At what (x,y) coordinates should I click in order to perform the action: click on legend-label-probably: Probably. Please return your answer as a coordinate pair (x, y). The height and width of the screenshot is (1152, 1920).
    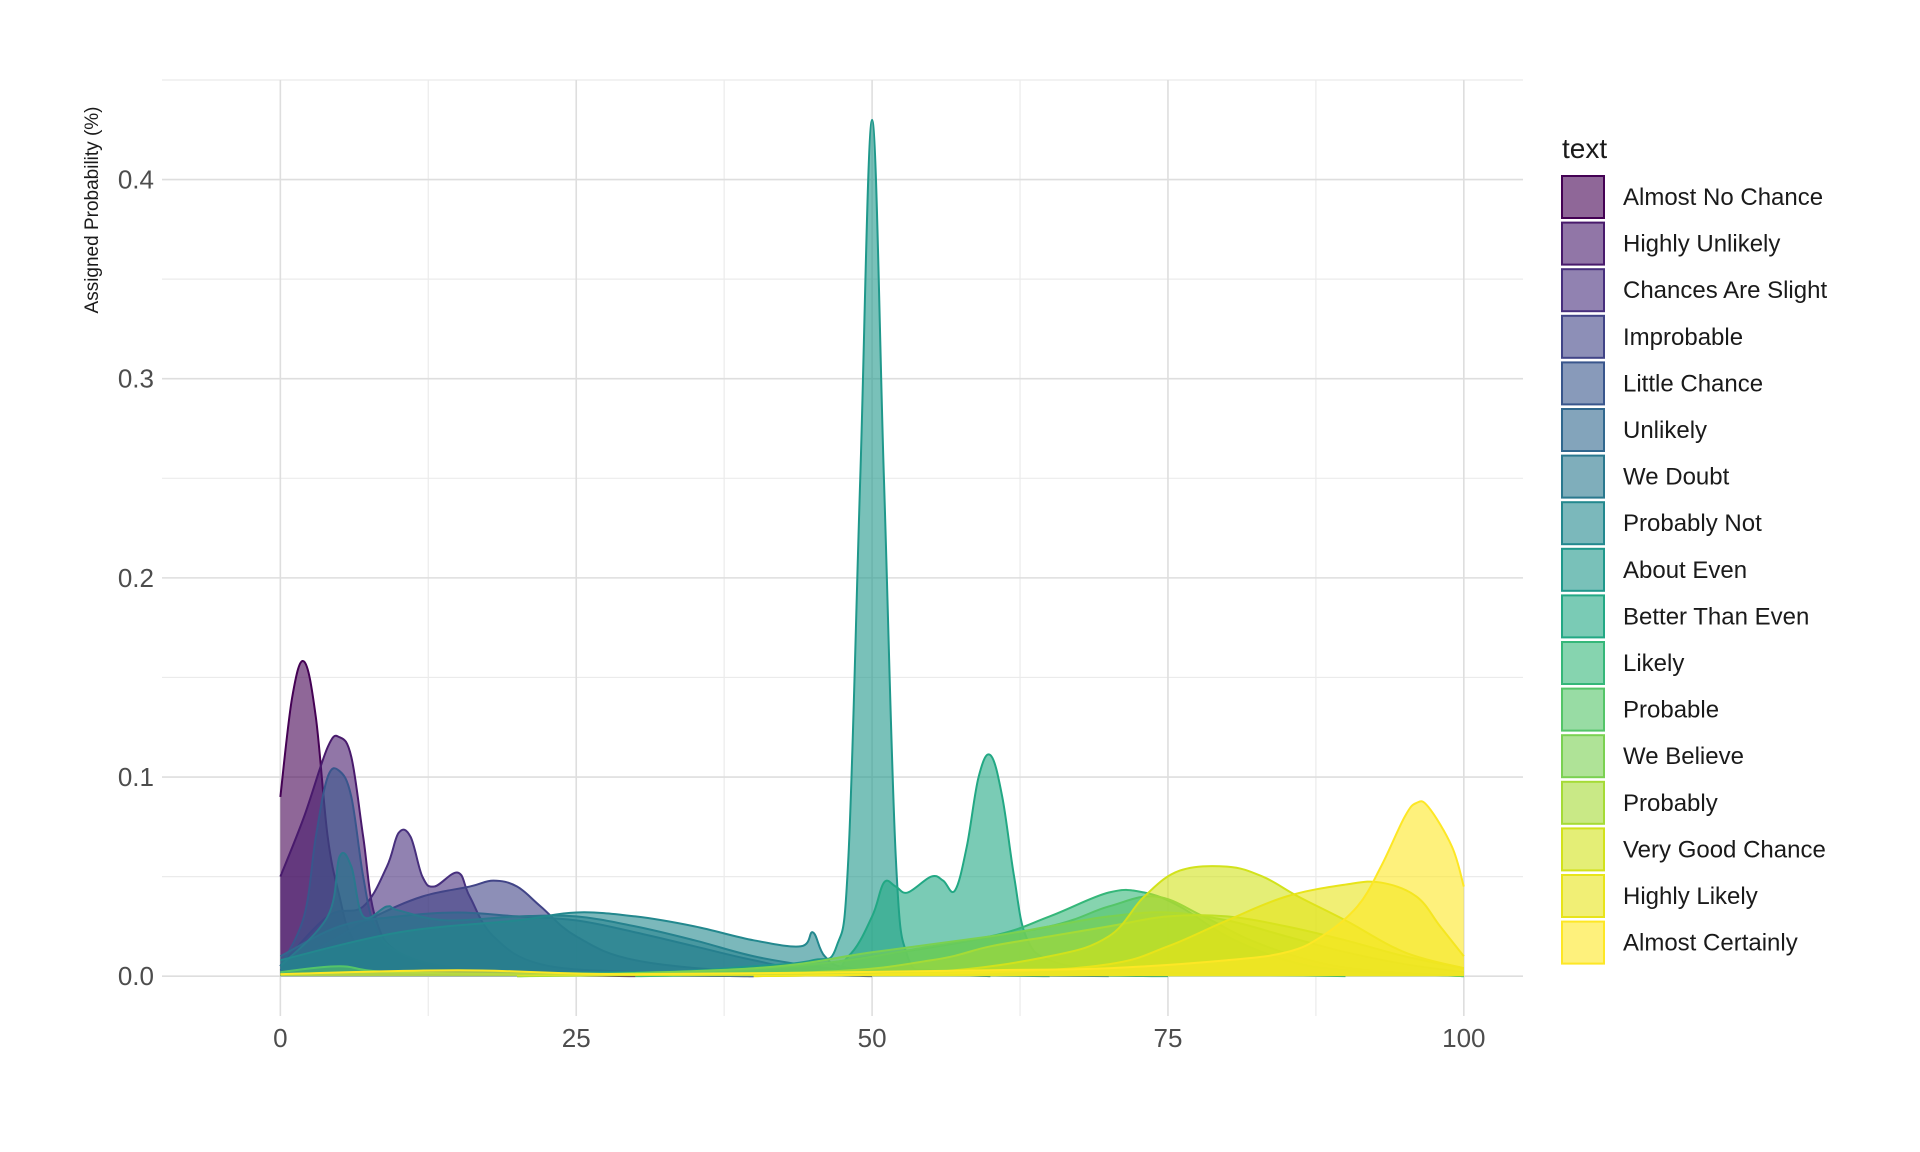
    Looking at the image, I should click on (1670, 803).